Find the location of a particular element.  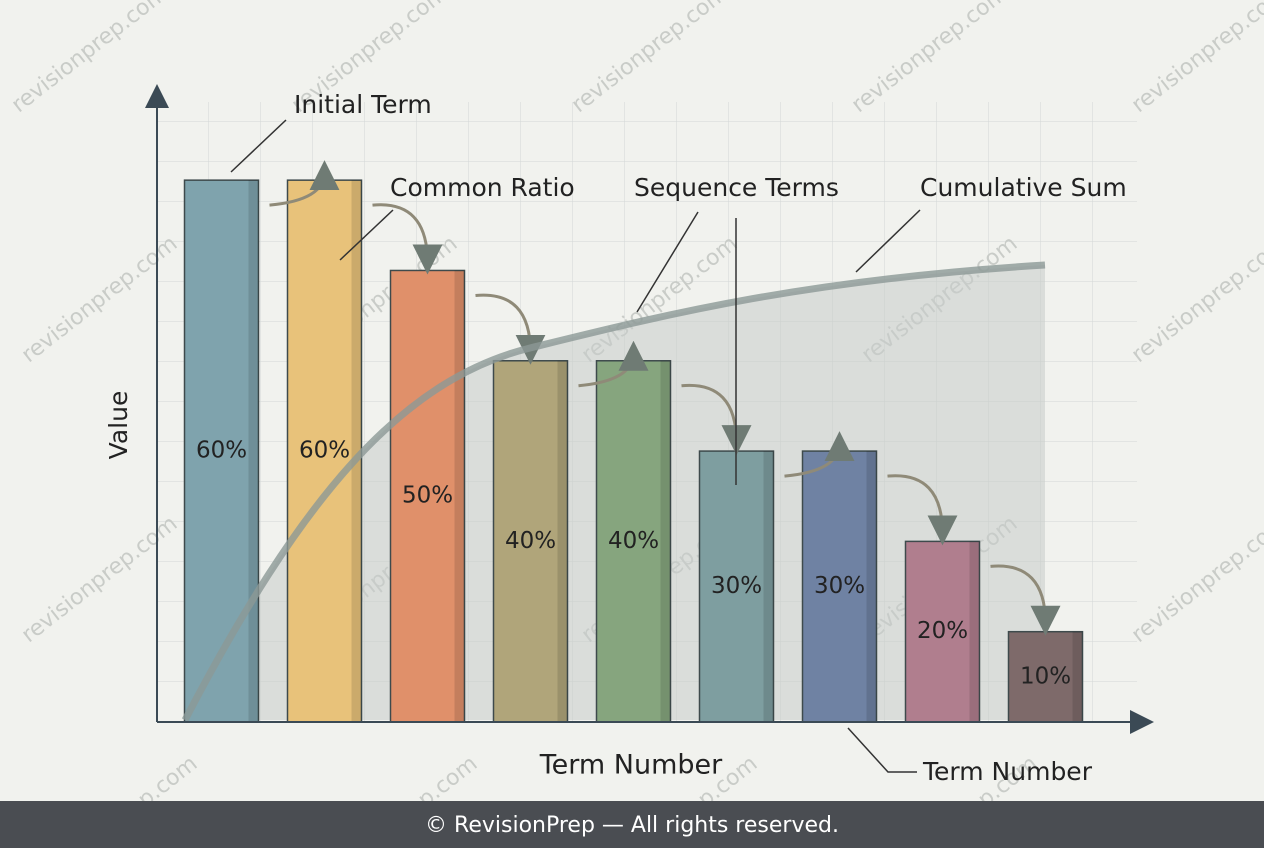

annotation: Cumulative Sum is located at coordinates (1023, 187).